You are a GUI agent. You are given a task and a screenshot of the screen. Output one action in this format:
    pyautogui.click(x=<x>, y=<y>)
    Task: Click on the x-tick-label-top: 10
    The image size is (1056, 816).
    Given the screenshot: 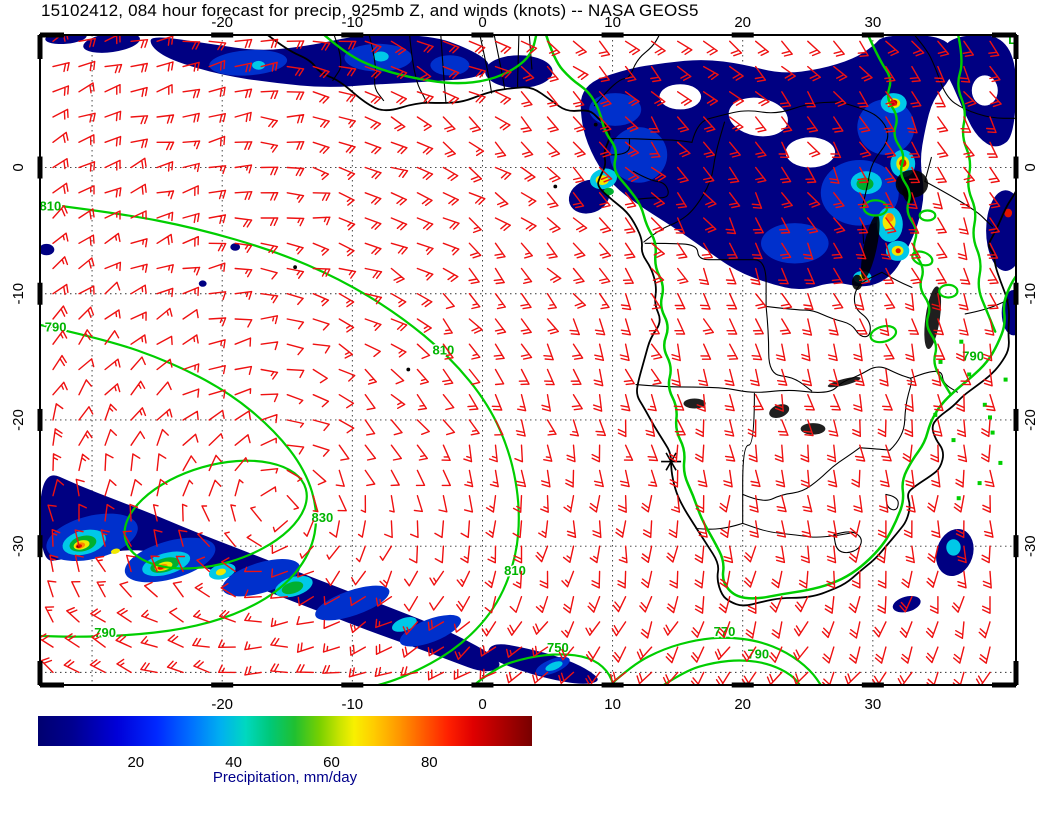 What is the action you would take?
    pyautogui.click(x=612, y=22)
    